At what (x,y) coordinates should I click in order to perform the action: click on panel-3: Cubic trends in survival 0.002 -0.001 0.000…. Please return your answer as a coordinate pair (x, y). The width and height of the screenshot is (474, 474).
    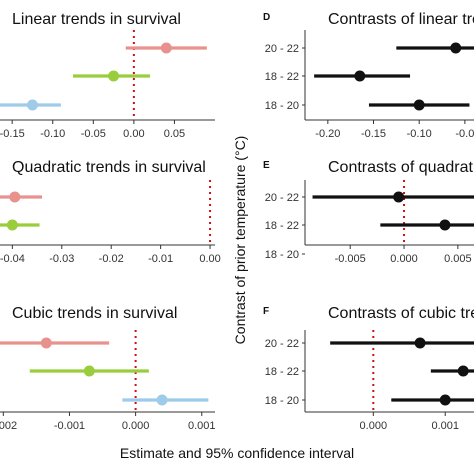
    Looking at the image, I should click on (108, 368).